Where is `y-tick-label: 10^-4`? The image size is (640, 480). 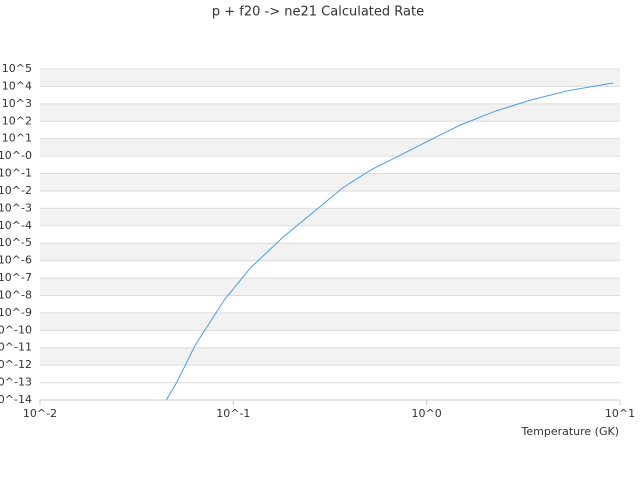 y-tick-label: 10^-4 is located at coordinates (16, 225).